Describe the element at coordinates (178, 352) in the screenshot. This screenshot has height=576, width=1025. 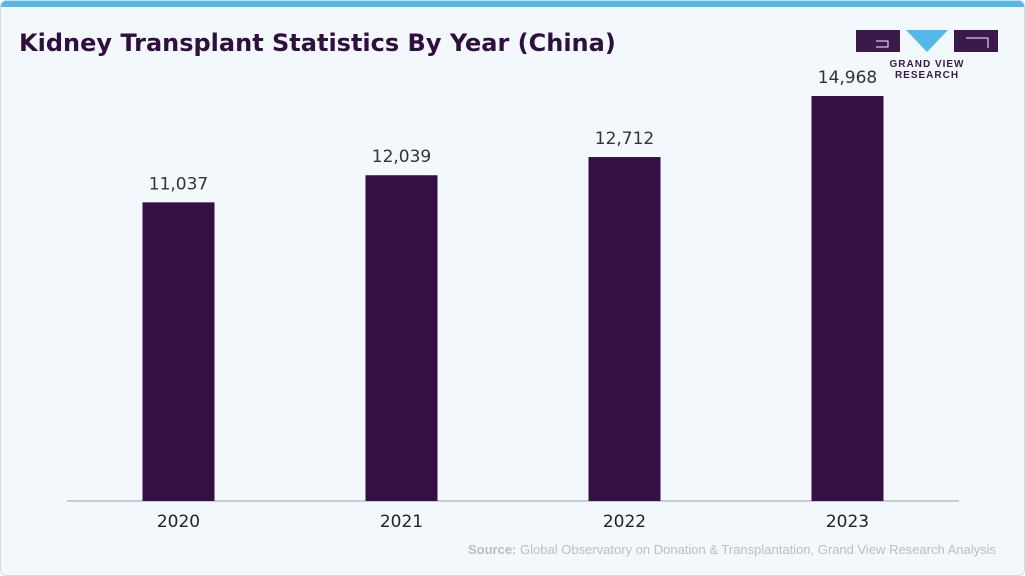
I see `bar-2020` at that location.